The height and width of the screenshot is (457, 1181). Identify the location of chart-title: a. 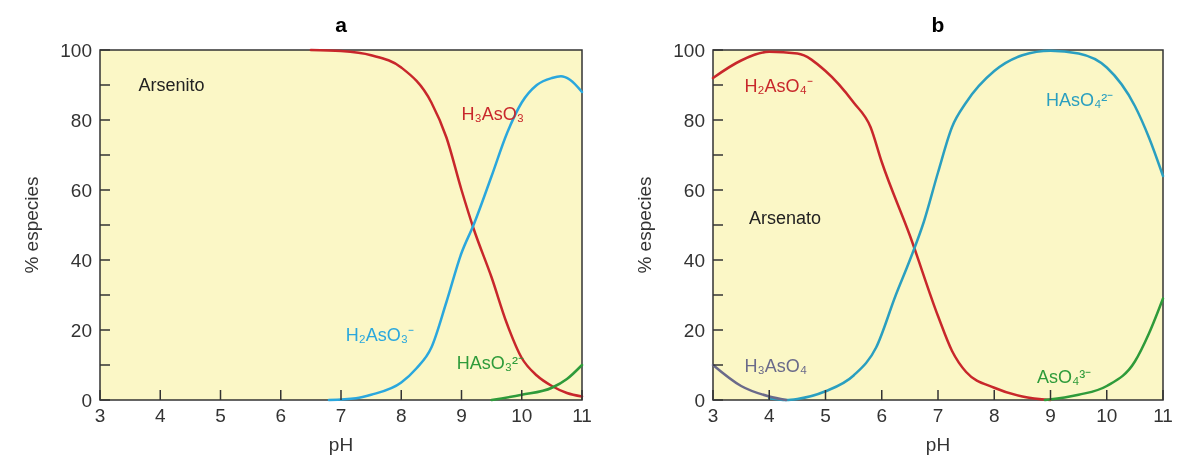
(341, 24).